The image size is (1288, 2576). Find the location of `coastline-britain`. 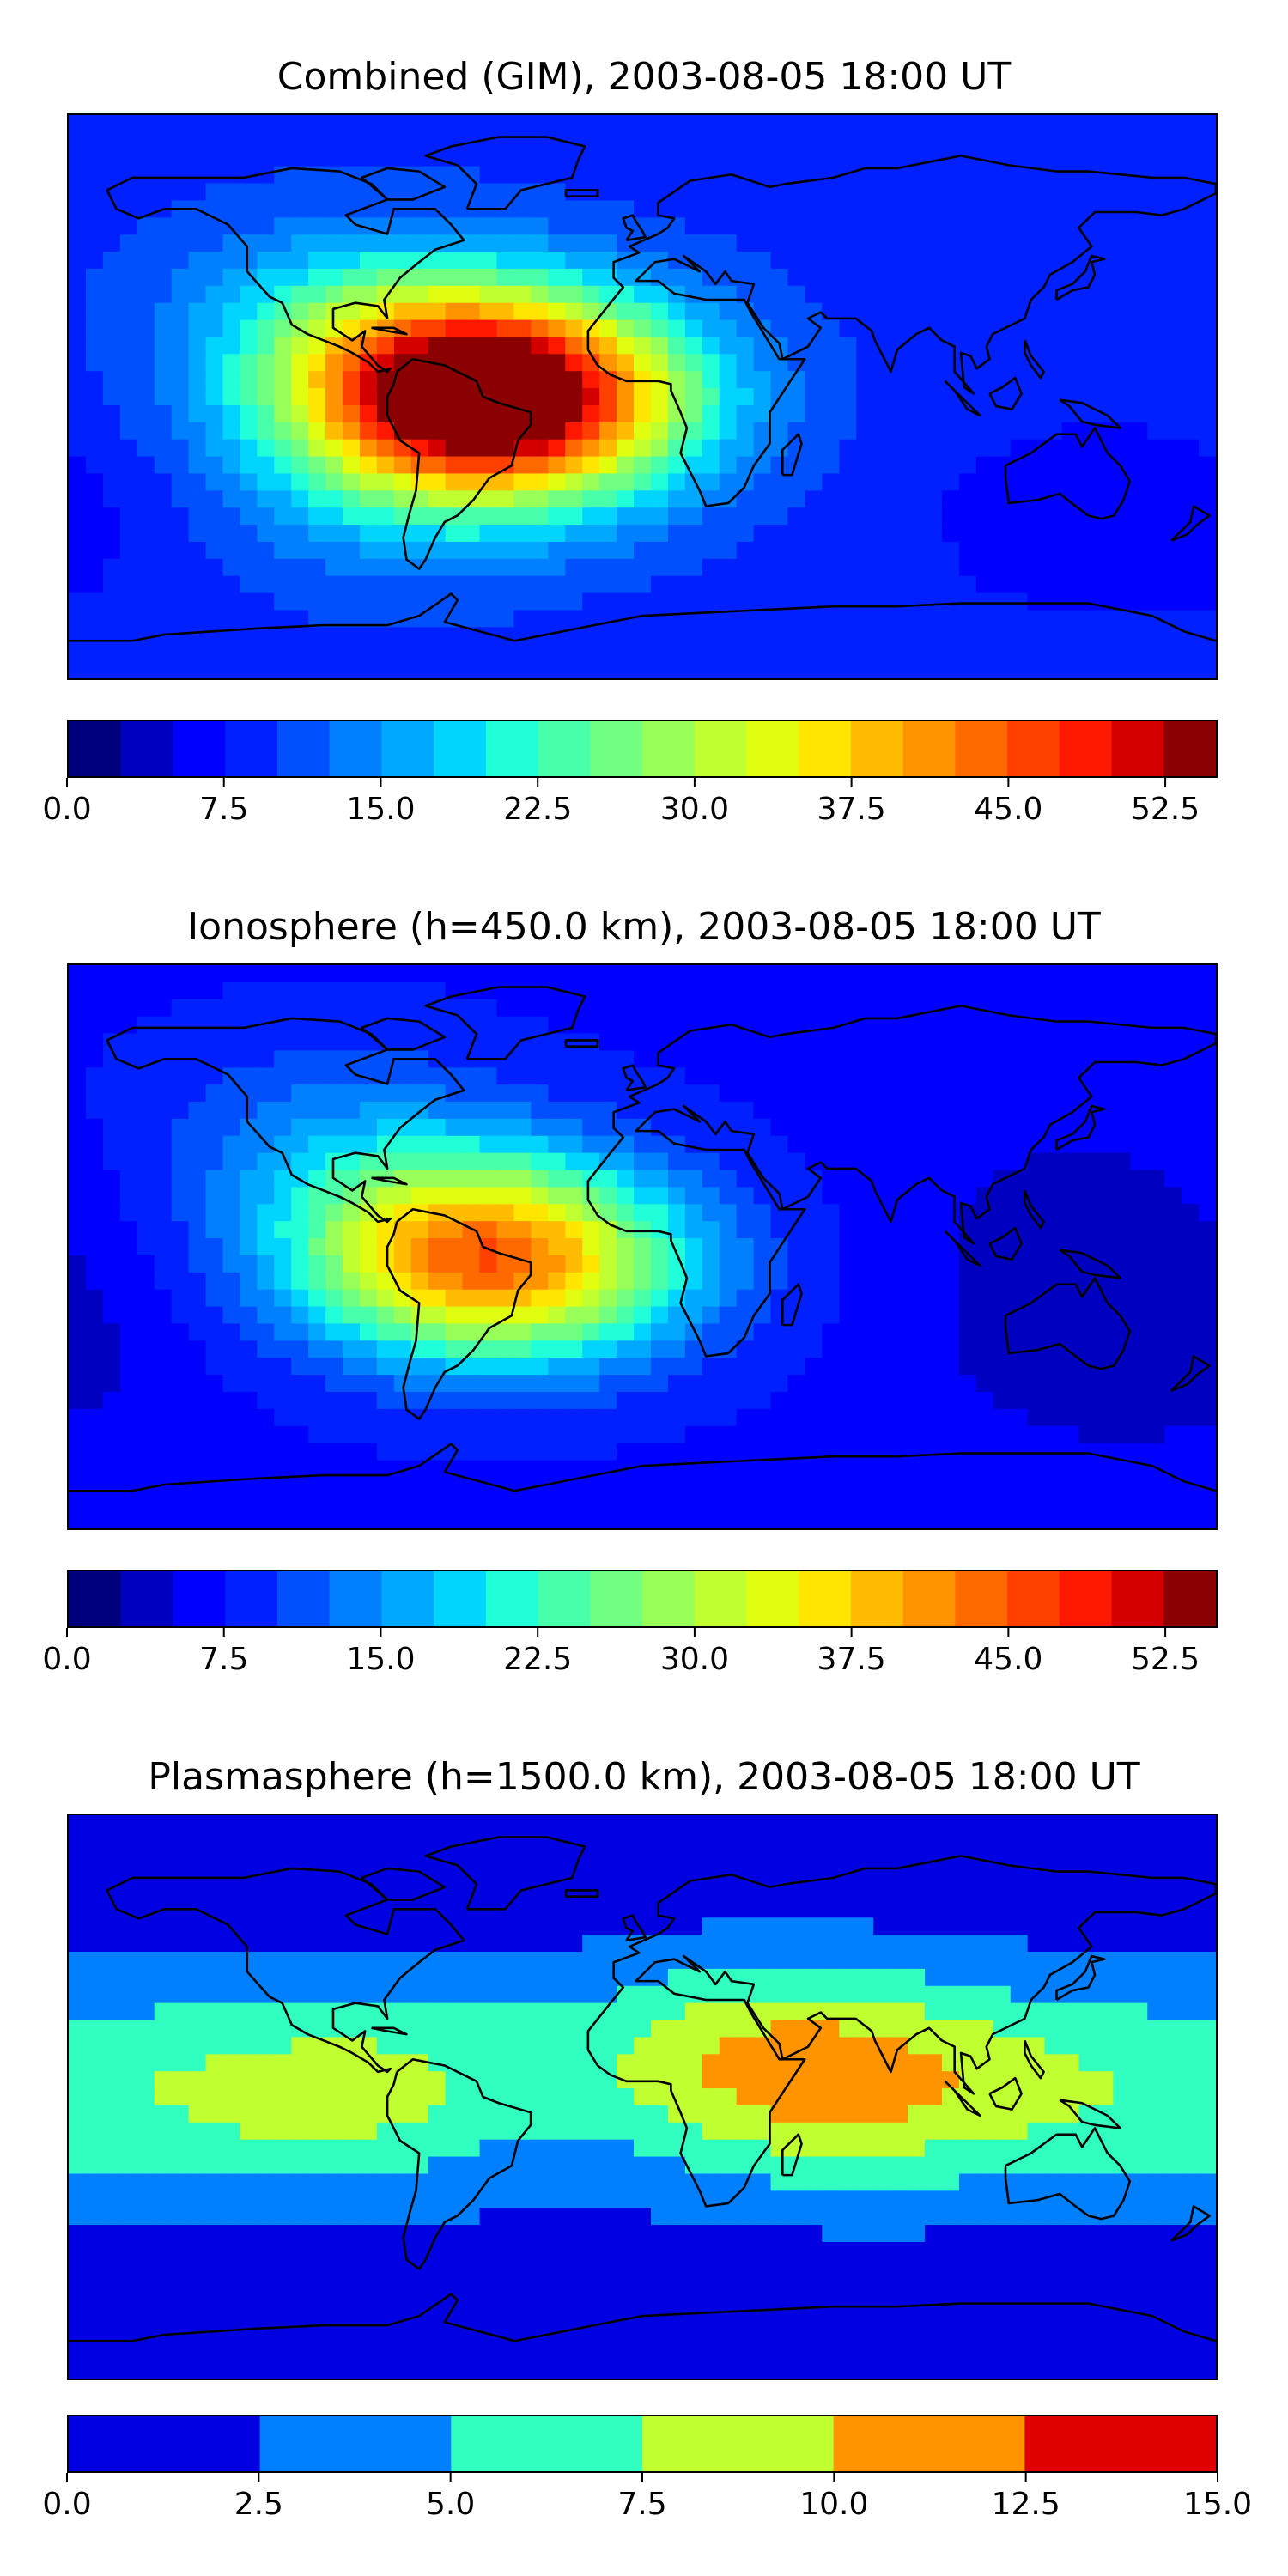

coastline-britain is located at coordinates (634, 1928).